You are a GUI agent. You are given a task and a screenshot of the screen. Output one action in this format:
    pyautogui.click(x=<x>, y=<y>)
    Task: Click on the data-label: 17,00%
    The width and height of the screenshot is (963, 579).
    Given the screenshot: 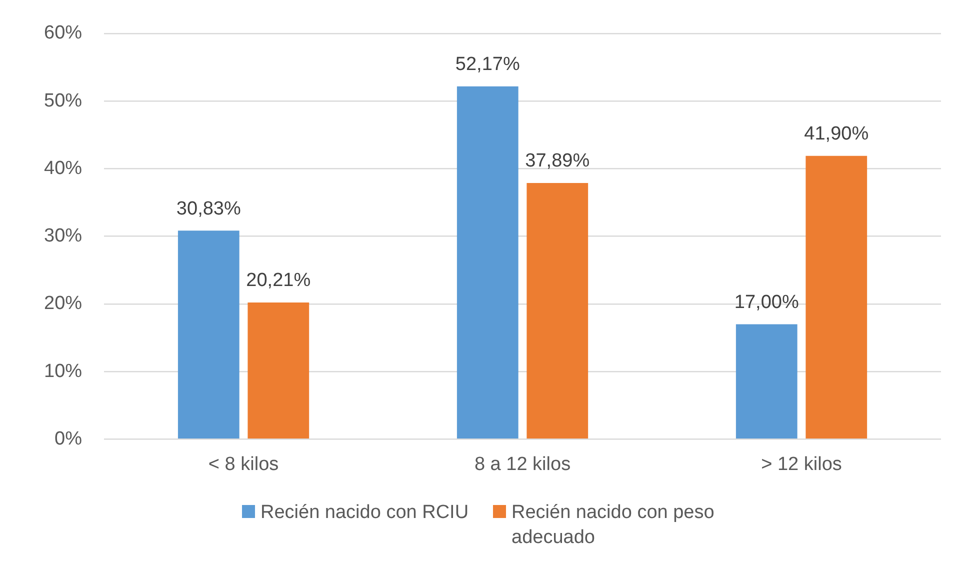 What is the action you would take?
    pyautogui.click(x=766, y=302)
    